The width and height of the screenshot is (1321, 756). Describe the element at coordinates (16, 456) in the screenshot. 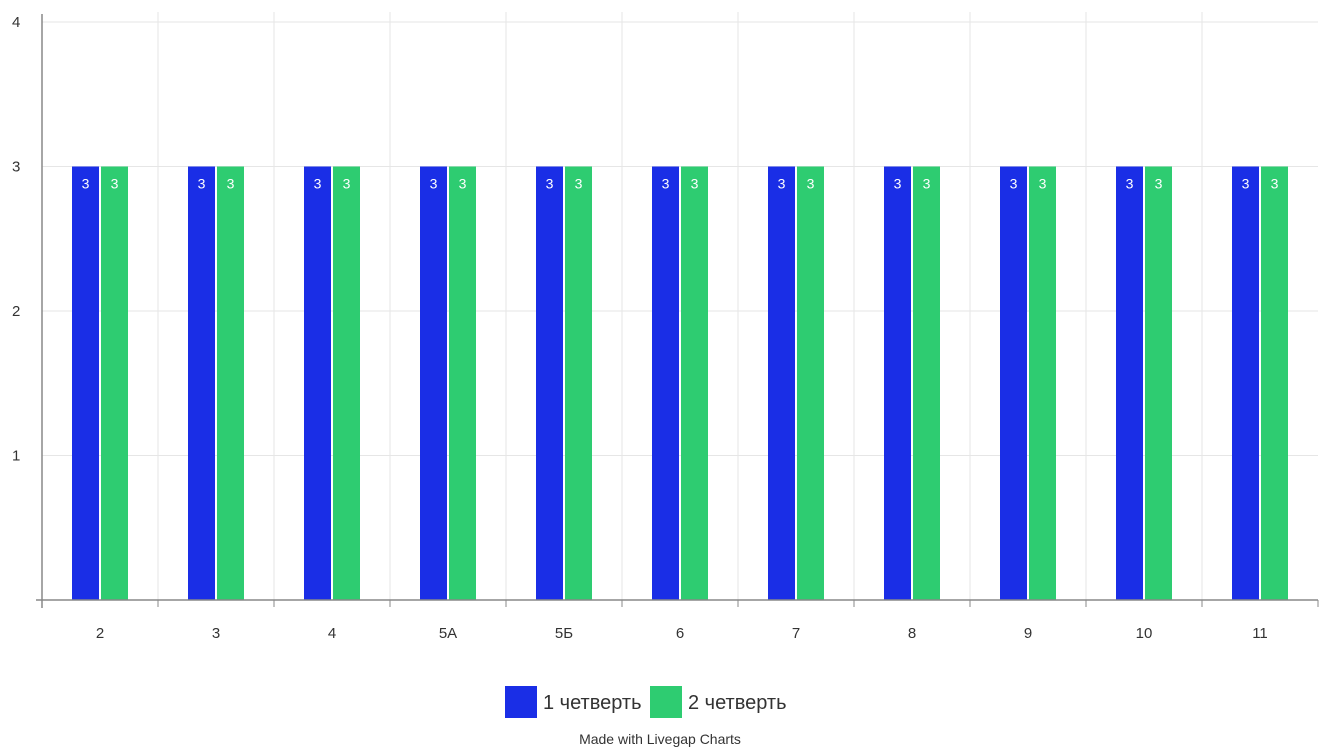

I see `y-tick-label: 1` at that location.